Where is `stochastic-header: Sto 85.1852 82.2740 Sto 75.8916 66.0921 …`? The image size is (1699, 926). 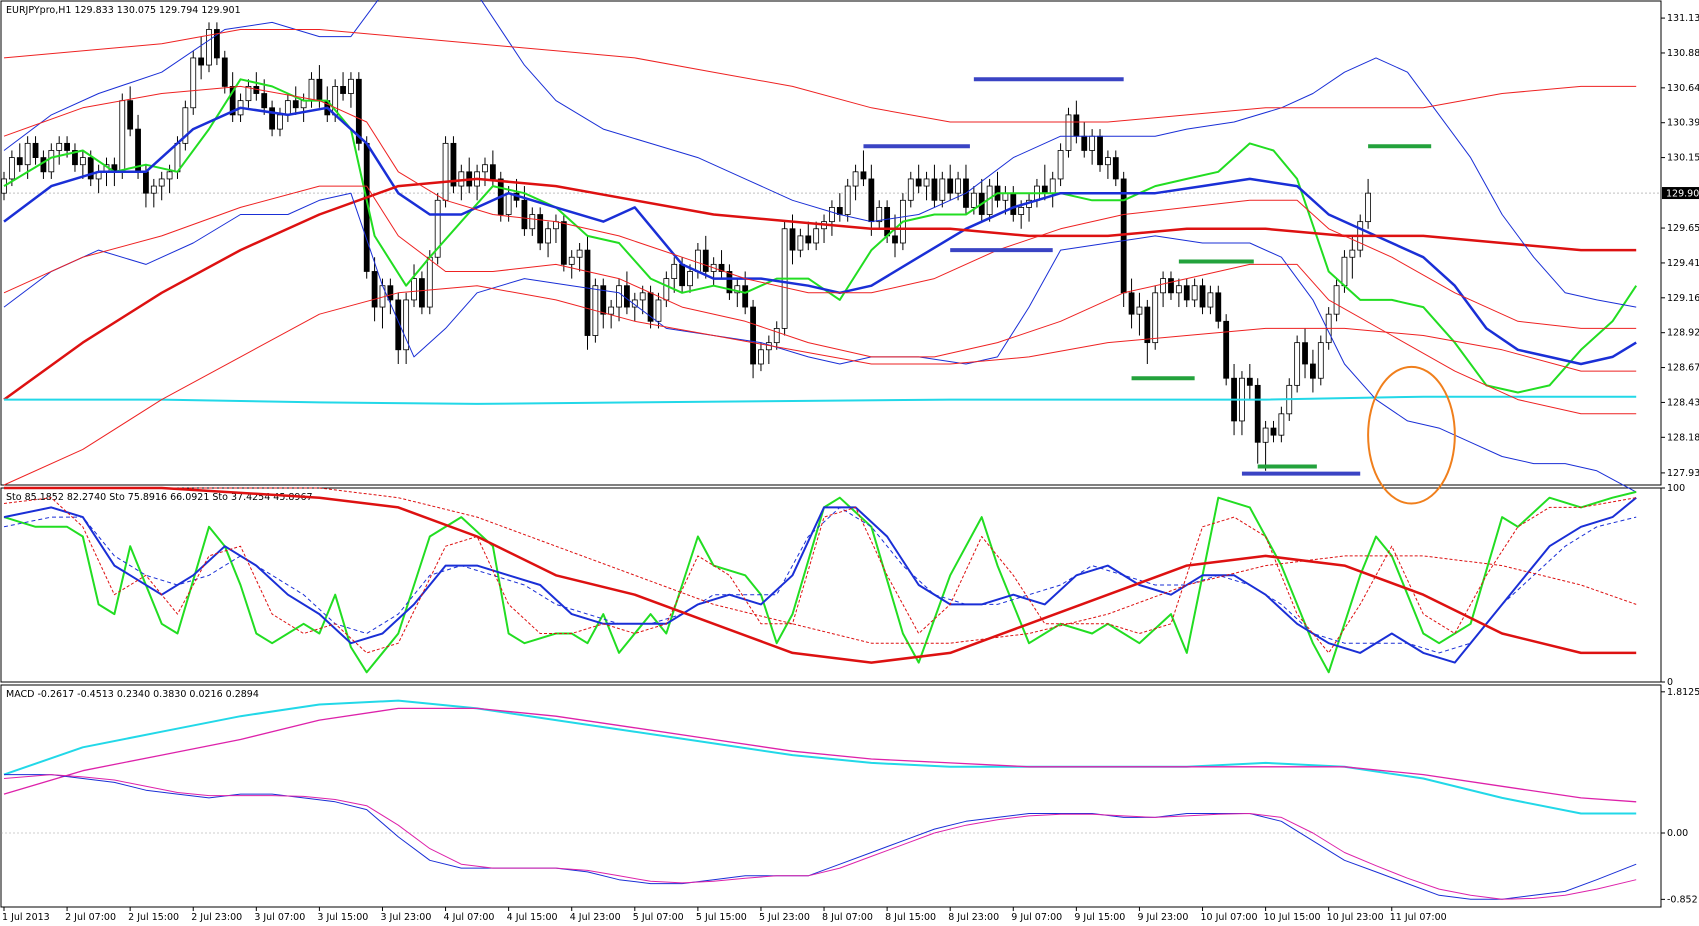
stochastic-header: Sto 85.1852 82.2740 Sto 75.8916 66.0921 … is located at coordinates (159, 497).